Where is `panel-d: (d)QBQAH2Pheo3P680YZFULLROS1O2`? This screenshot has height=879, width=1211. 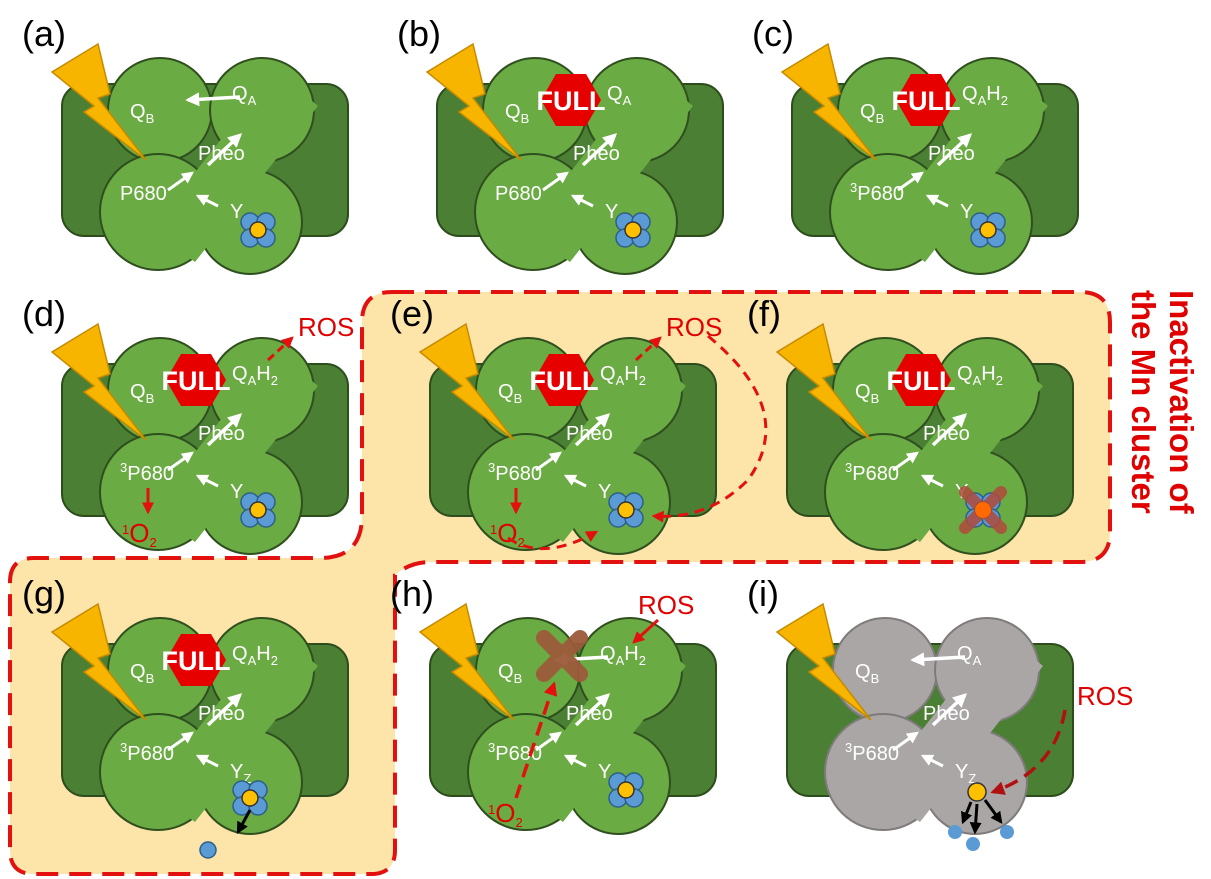 panel-d: (d)QBQAH2Pheo3P680YZFULLROS1O2 is located at coordinates (188, 424).